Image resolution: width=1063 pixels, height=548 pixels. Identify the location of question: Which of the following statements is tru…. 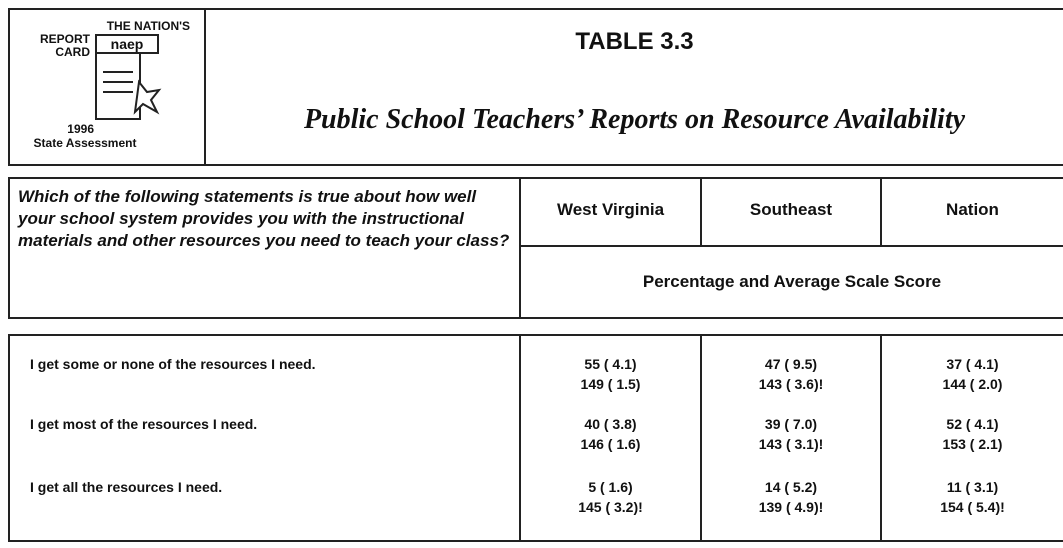
(264, 218).